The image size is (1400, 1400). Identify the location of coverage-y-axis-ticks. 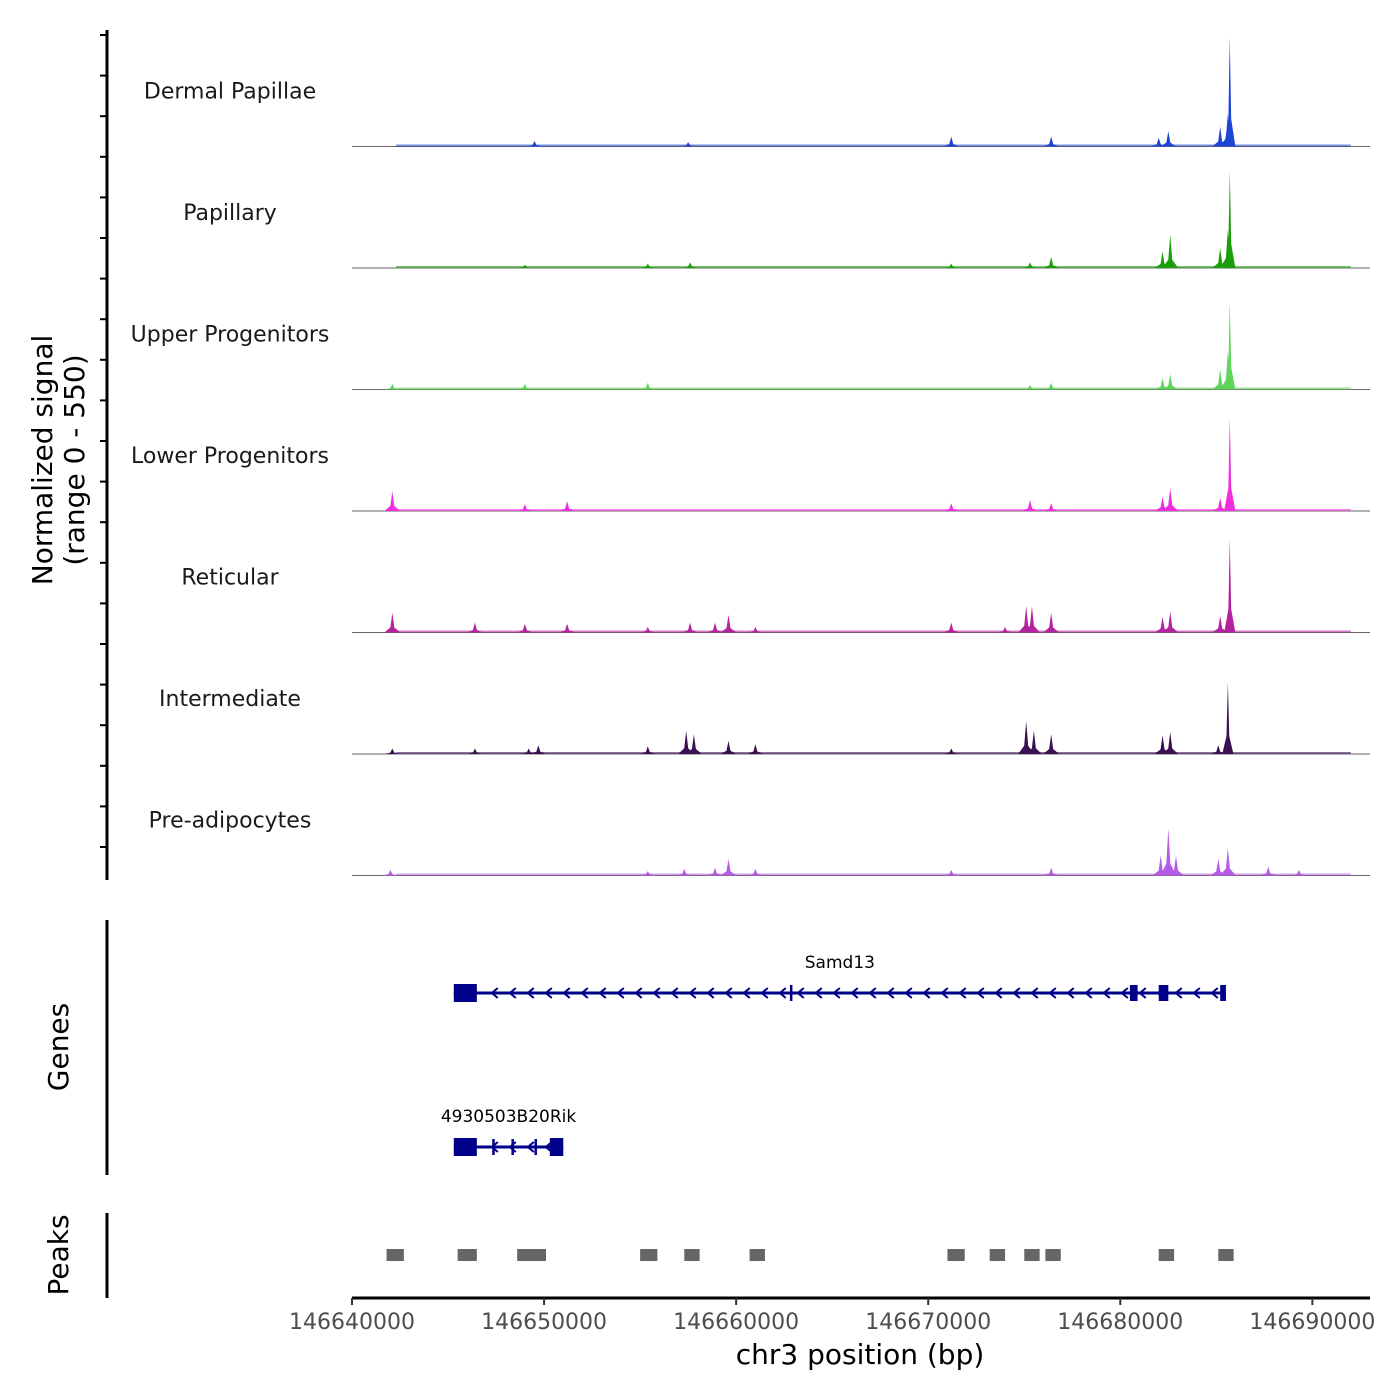
(103, 441).